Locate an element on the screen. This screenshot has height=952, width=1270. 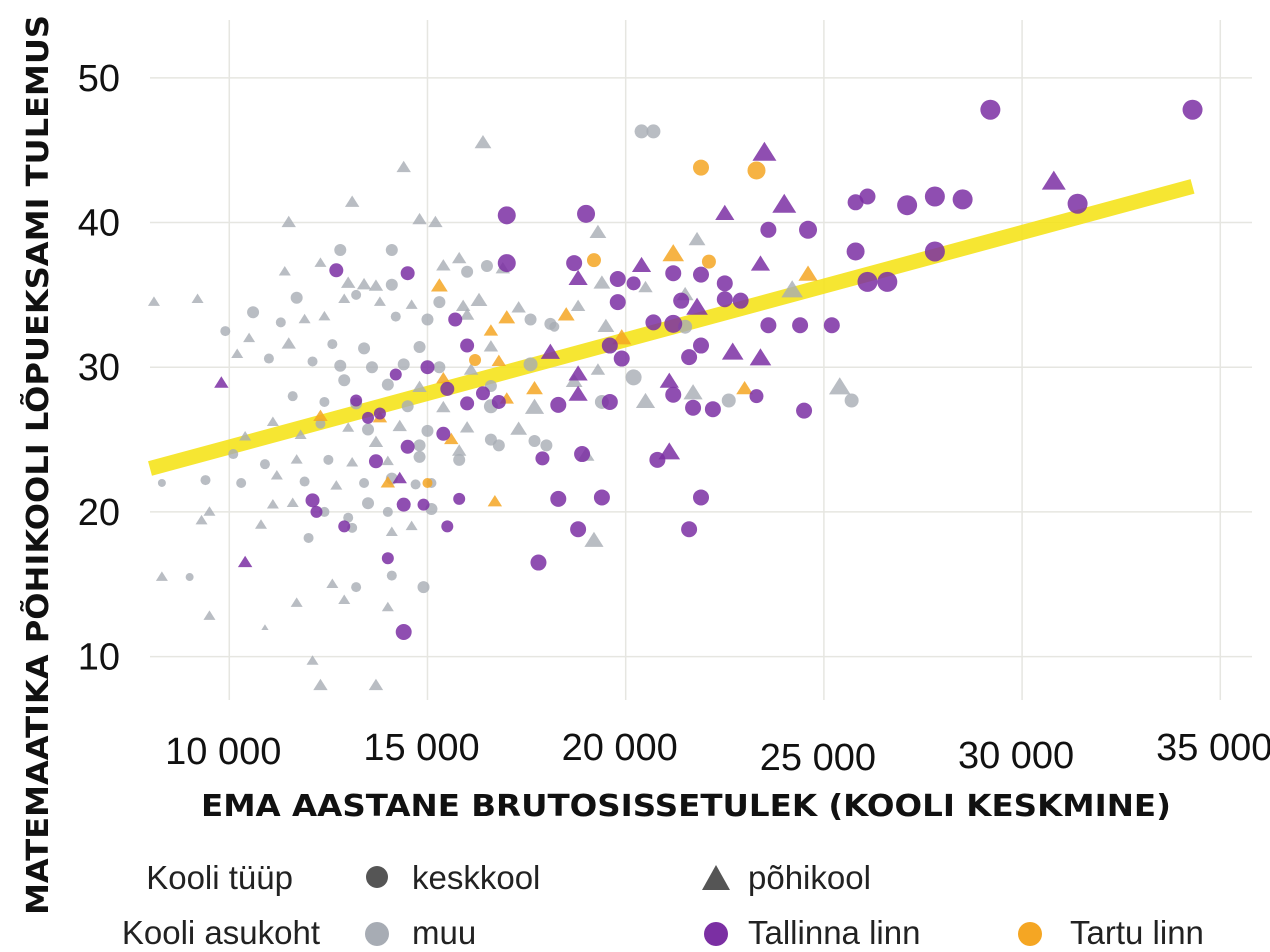
y-tick-label: 40 is located at coordinates (99, 224).